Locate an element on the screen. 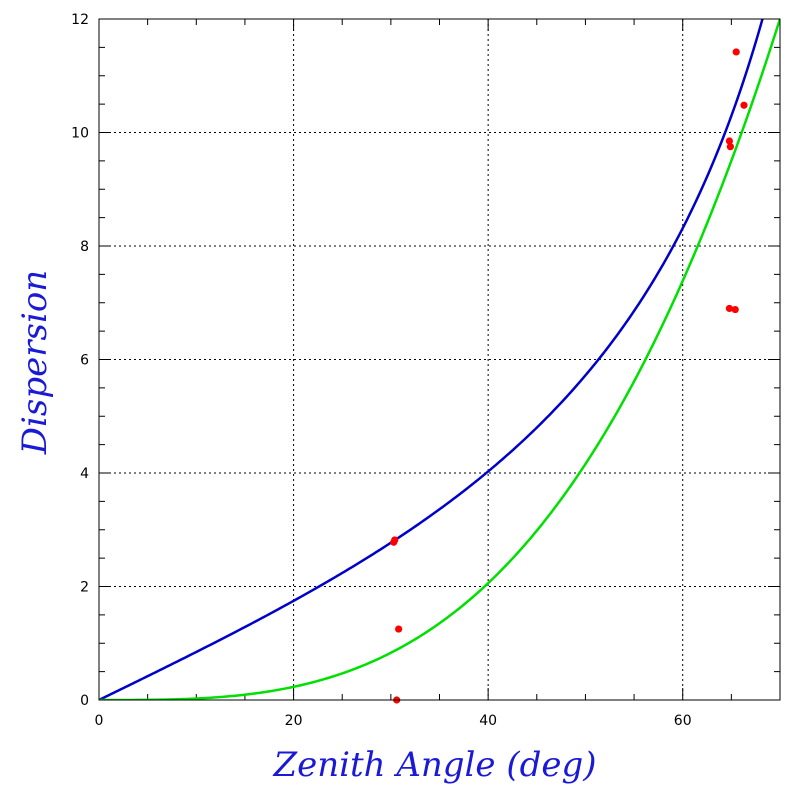 The image size is (797, 797). y-axis-title: Dispersion is located at coordinates (35, 362).